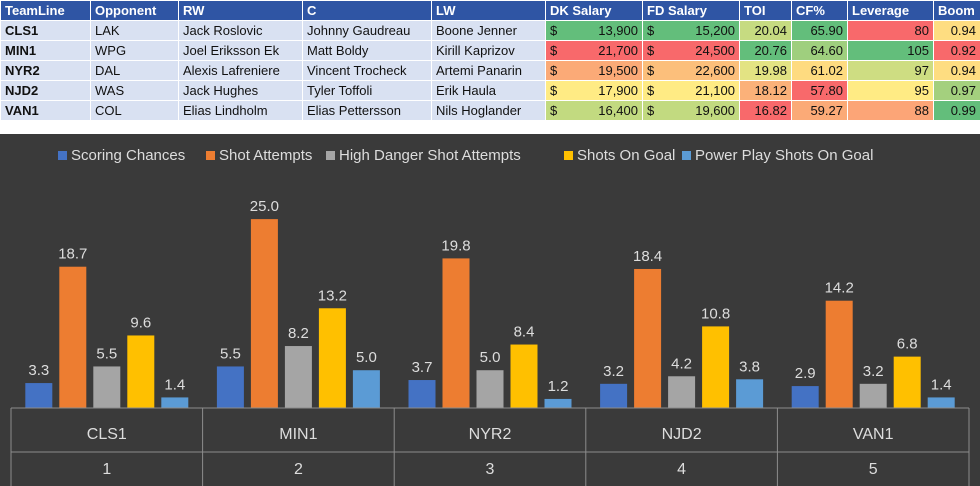  I want to click on legend-label: Shot Attempts, so click(265, 155).